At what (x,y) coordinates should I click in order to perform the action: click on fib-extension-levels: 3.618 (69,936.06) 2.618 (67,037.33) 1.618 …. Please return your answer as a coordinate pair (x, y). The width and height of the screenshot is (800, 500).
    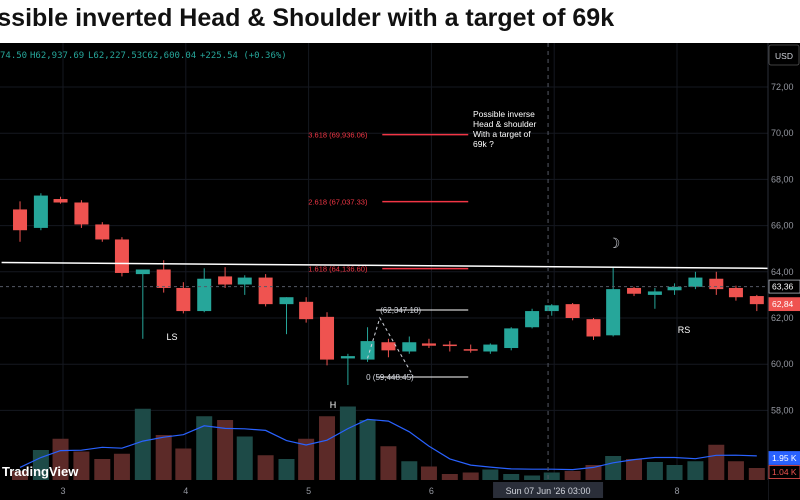
    Looking at the image, I should click on (388, 202).